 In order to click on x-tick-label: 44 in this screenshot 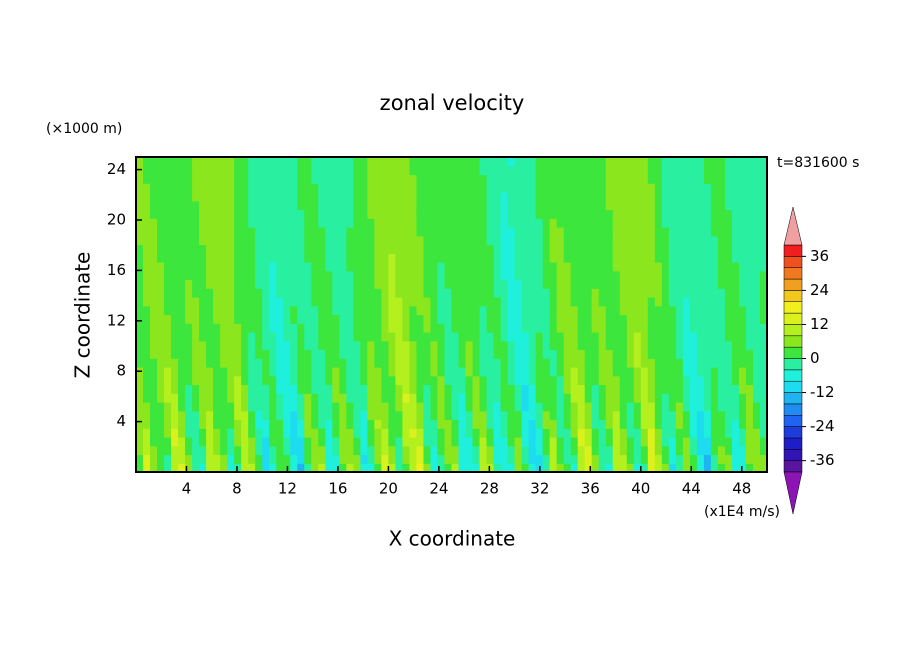, I will do `click(691, 489)`.